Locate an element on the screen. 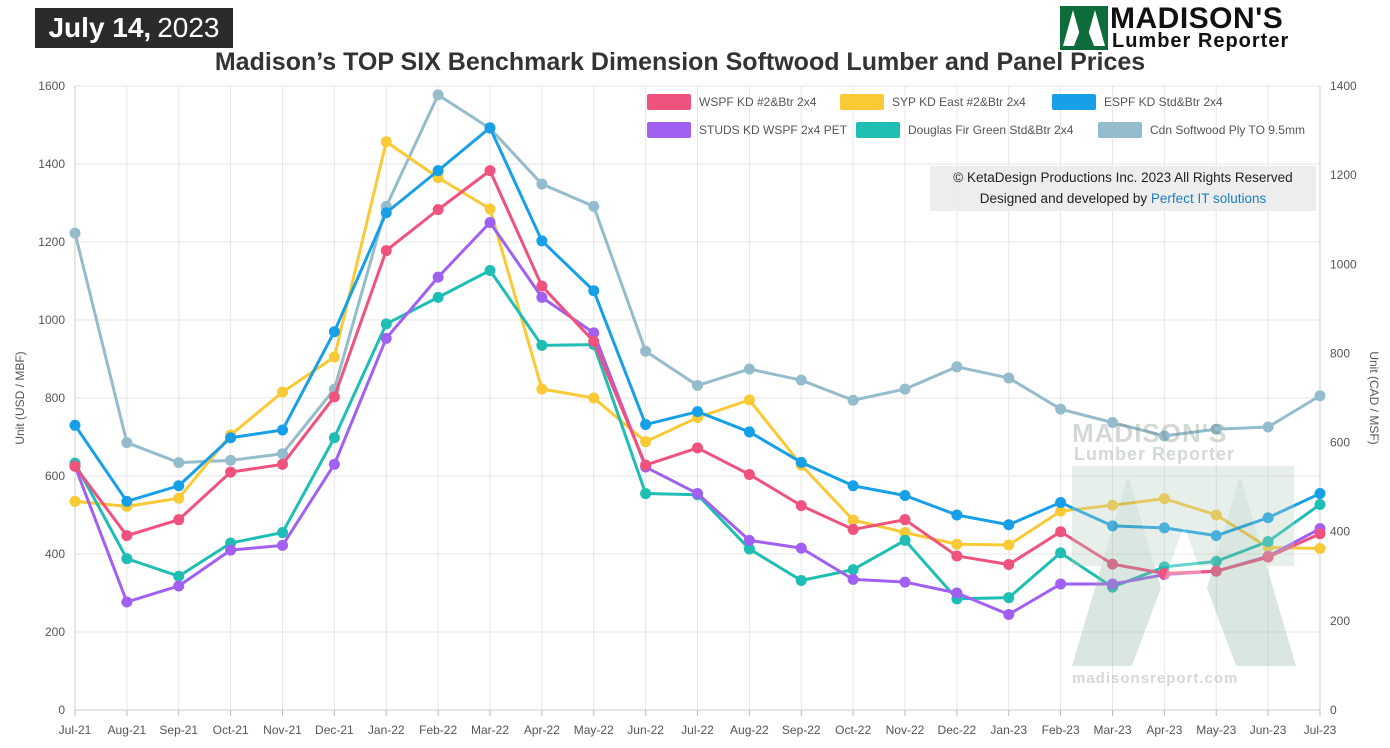 The image size is (1390, 748). y-tick-label: 1200 is located at coordinates (51, 242).